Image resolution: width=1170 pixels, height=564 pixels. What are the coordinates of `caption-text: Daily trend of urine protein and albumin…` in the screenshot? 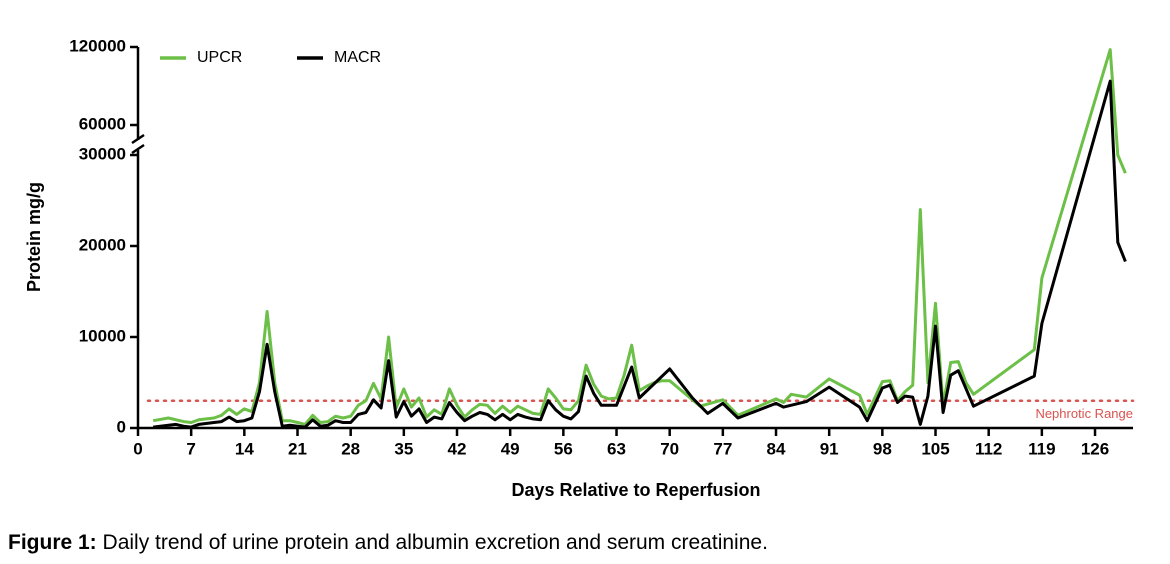 It's located at (435, 542).